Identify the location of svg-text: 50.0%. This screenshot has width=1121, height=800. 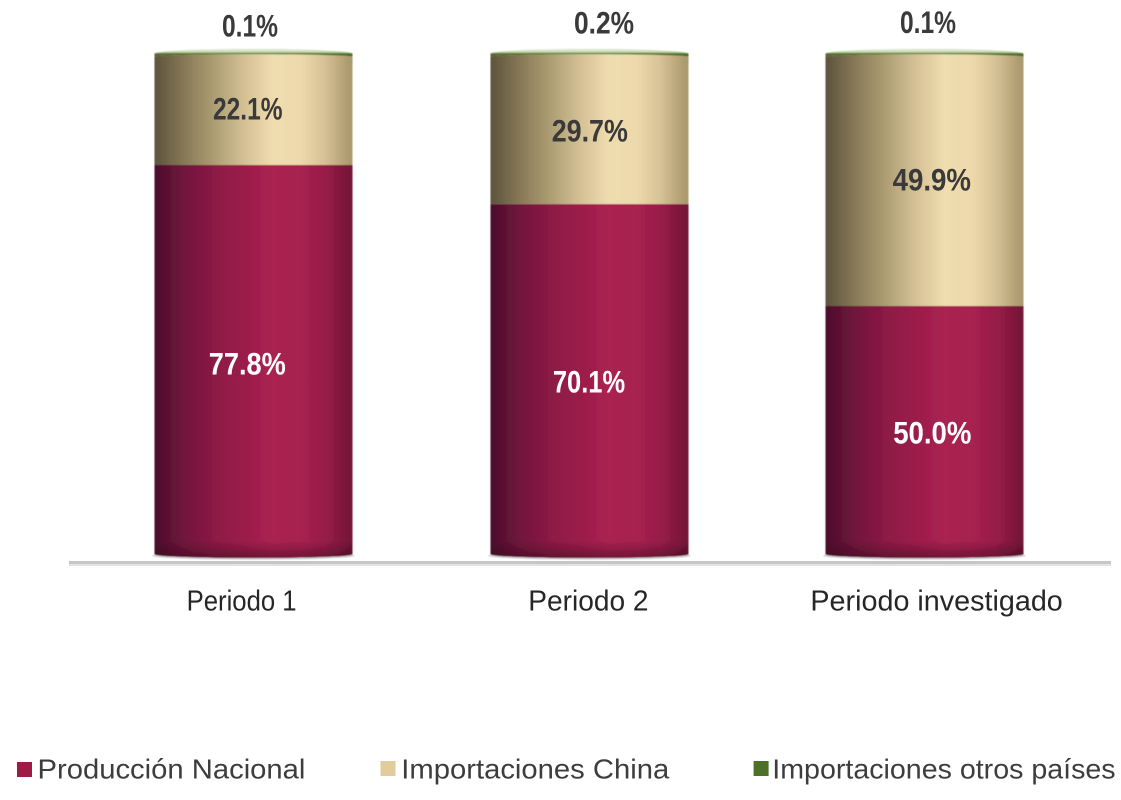
(932, 433).